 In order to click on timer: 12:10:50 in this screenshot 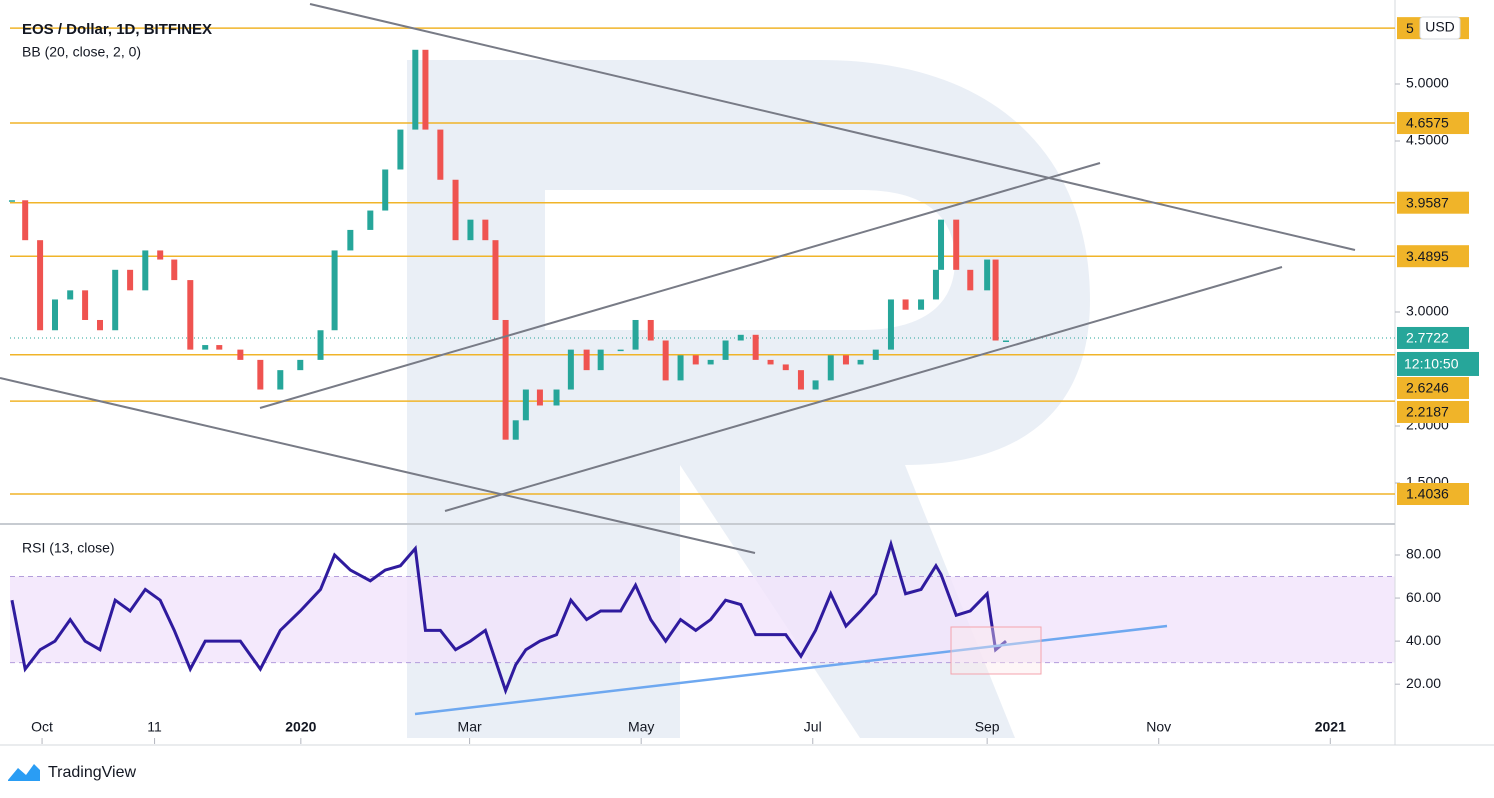, I will do `click(1431, 364)`.